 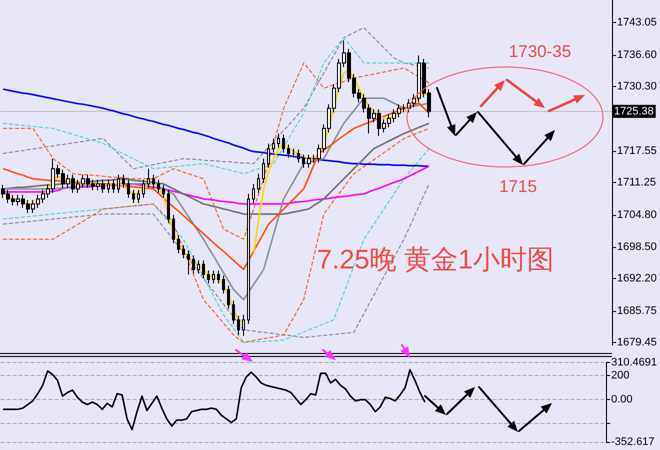 What do you see at coordinates (634, 362) in the screenshot?
I see `y-tick-label: 310.4691` at bounding box center [634, 362].